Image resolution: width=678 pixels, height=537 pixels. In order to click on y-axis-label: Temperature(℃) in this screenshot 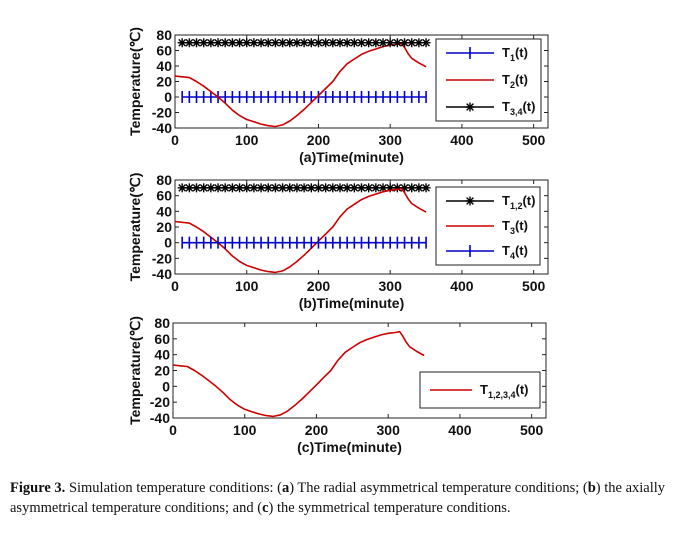, I will do `click(135, 227)`.